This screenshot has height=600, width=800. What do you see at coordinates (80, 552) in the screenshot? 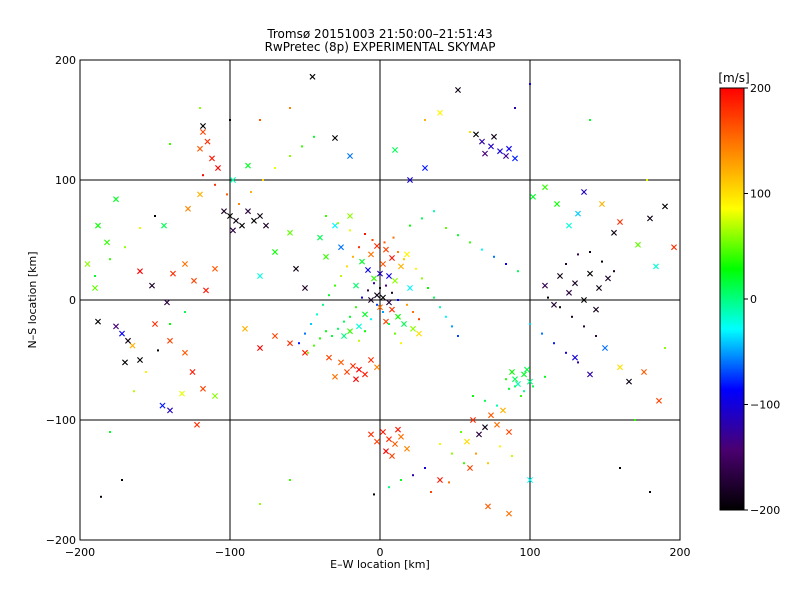
I see `x-tick-label: −200` at bounding box center [80, 552].